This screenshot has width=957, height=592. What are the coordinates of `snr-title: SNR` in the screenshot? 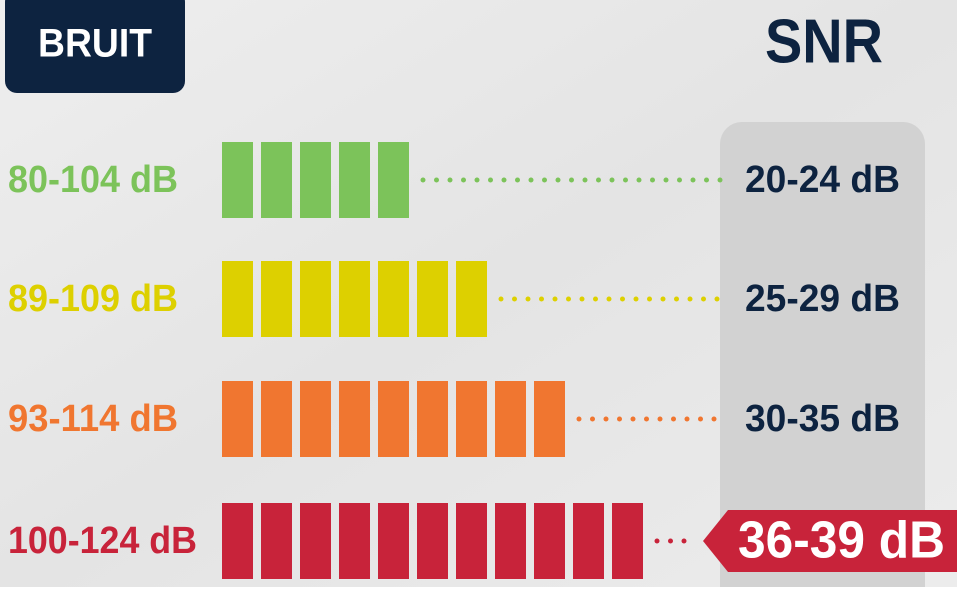 It's located at (824, 41).